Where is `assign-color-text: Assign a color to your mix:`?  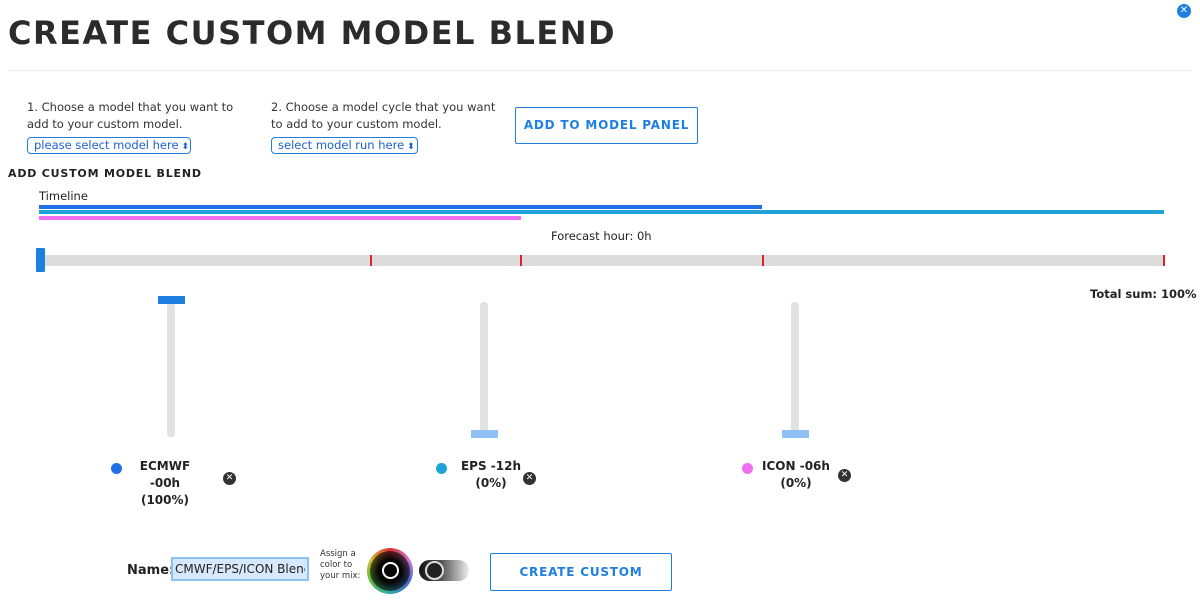 assign-color-text: Assign a color to your mix: is located at coordinates (340, 565).